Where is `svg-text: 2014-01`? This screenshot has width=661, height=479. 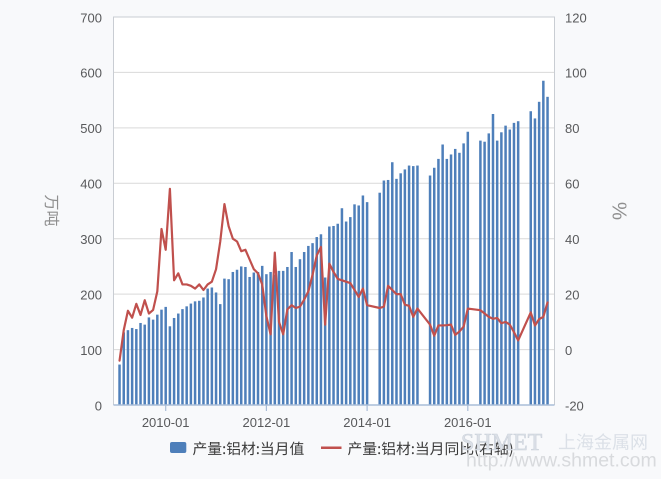 svg-text: 2014-01 is located at coordinates (367, 422).